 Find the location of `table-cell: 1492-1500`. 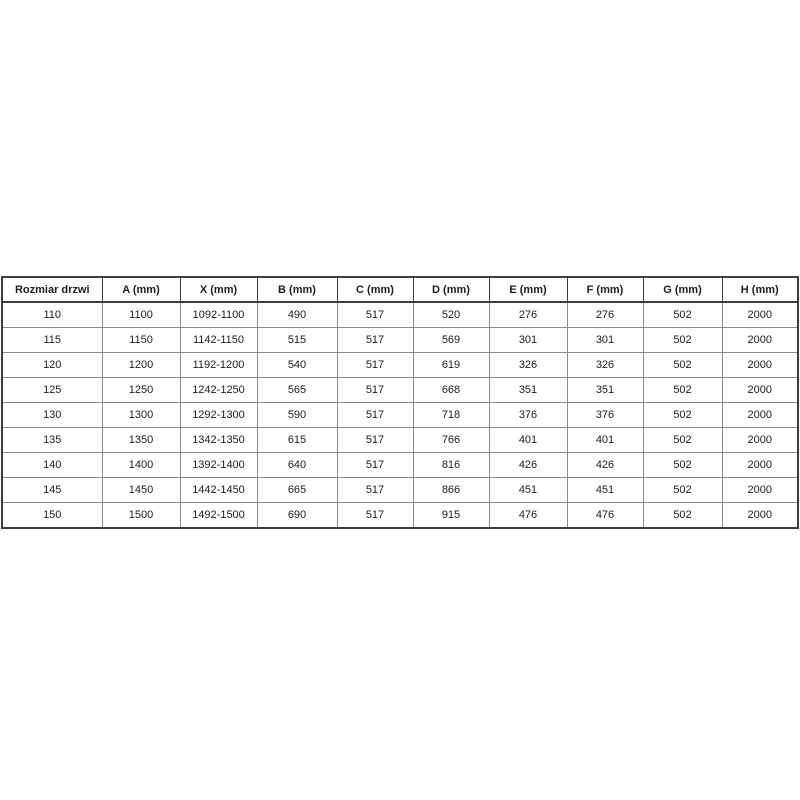

table-cell: 1492-1500 is located at coordinates (218, 515).